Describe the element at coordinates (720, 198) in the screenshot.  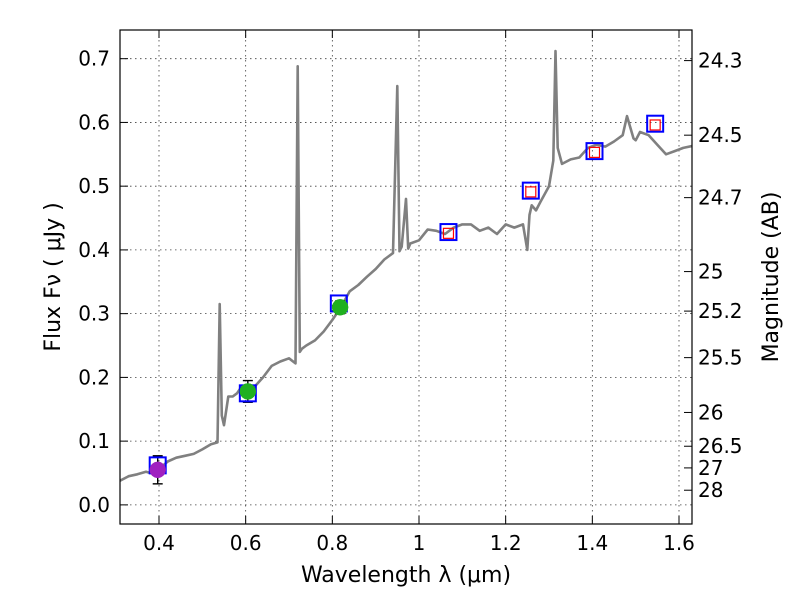
I see `right-tick-label: 24.7` at that location.